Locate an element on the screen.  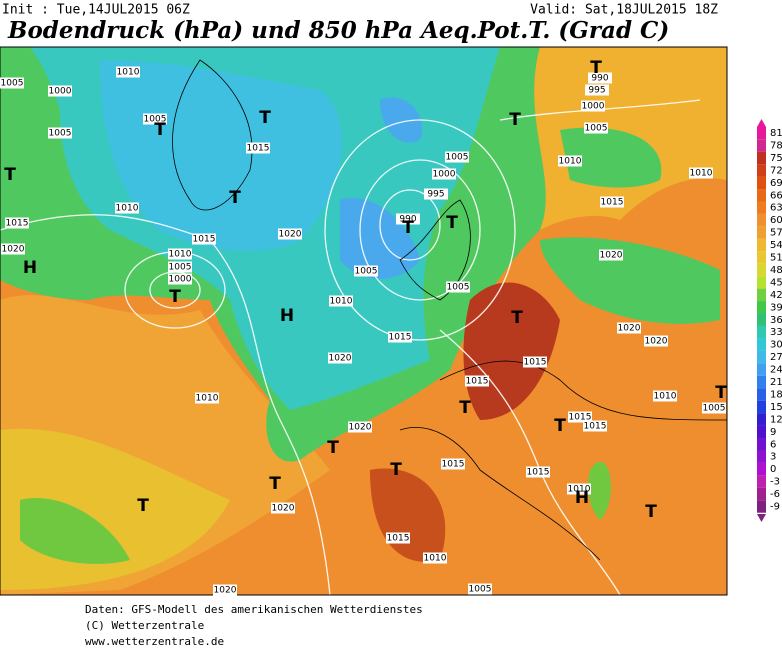
isobar-label: 1000 is located at coordinates (60, 92).